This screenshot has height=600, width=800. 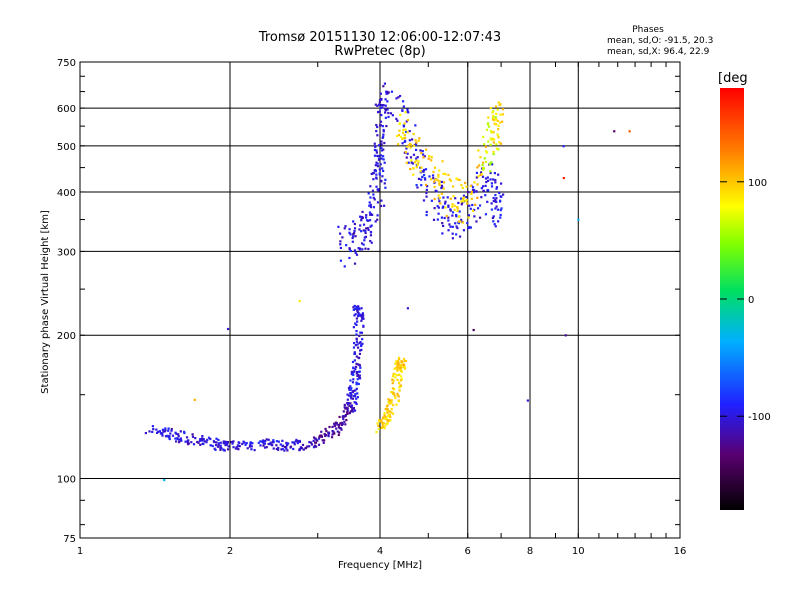 I want to click on legend-title: Phases, so click(x=648, y=30).